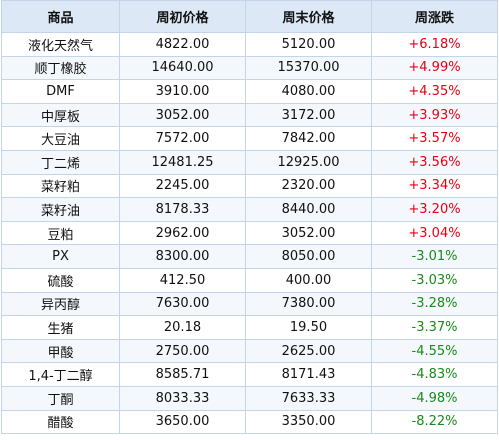 The width and height of the screenshot is (499, 440). Describe the element at coordinates (308, 16) in the screenshot. I see `header-week-end-price: 周末价格` at that location.